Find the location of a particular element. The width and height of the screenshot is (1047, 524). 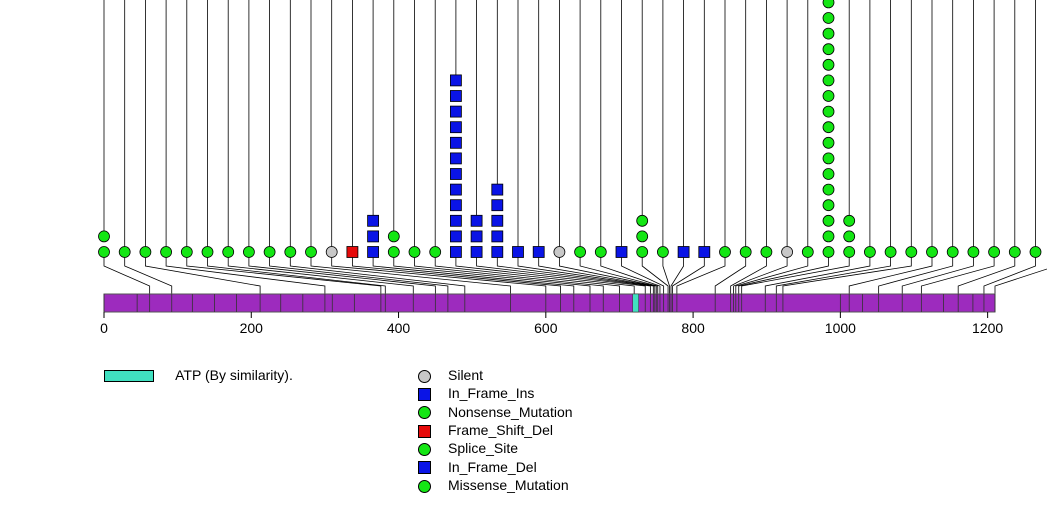

legend-label: Nonsense_Mutation is located at coordinates (510, 411).